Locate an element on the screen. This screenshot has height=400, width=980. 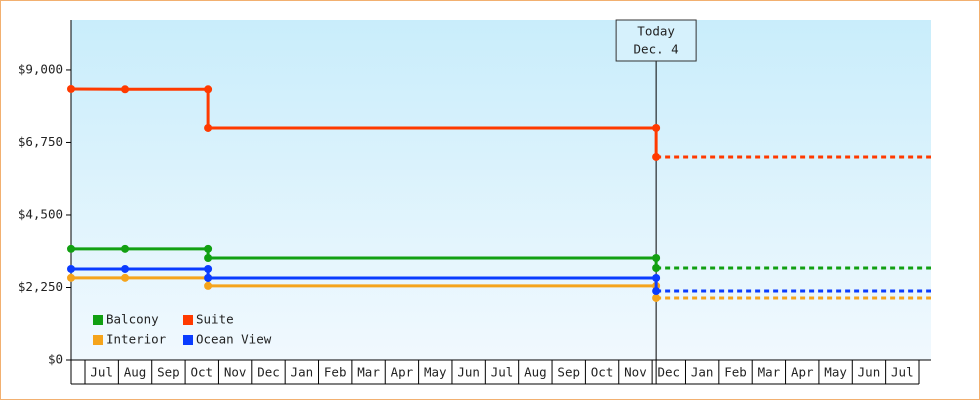
today-label: Dec. 4 is located at coordinates (656, 49).